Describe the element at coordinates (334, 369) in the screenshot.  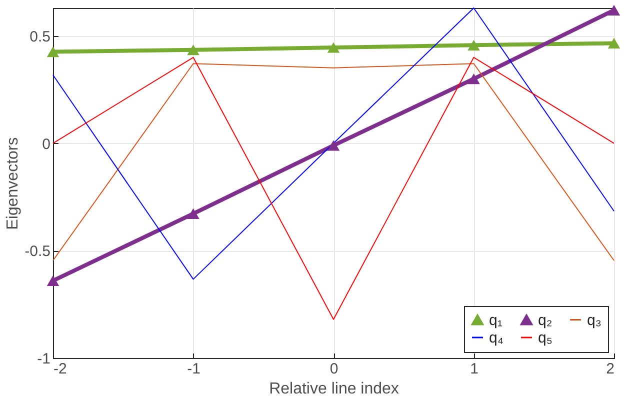
I see `x-tick-label: 0` at that location.